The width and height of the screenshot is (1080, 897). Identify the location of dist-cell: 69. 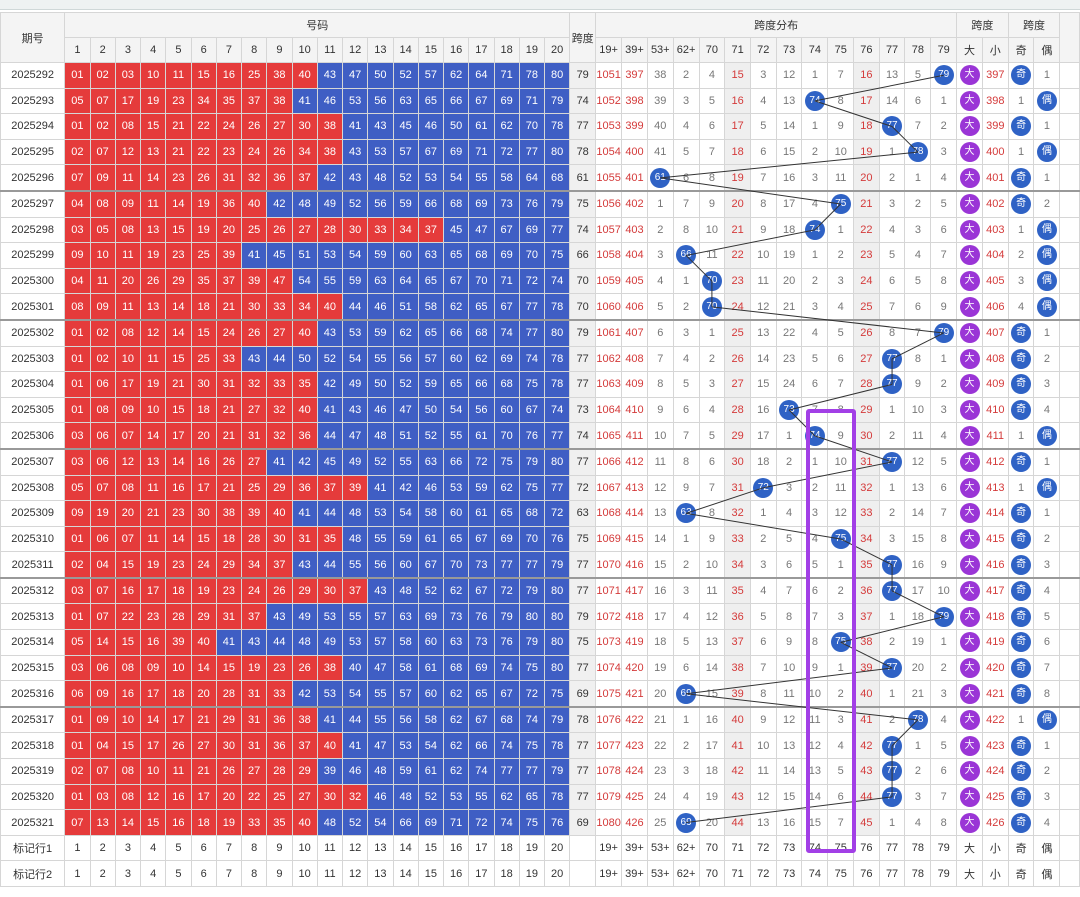
(686, 822).